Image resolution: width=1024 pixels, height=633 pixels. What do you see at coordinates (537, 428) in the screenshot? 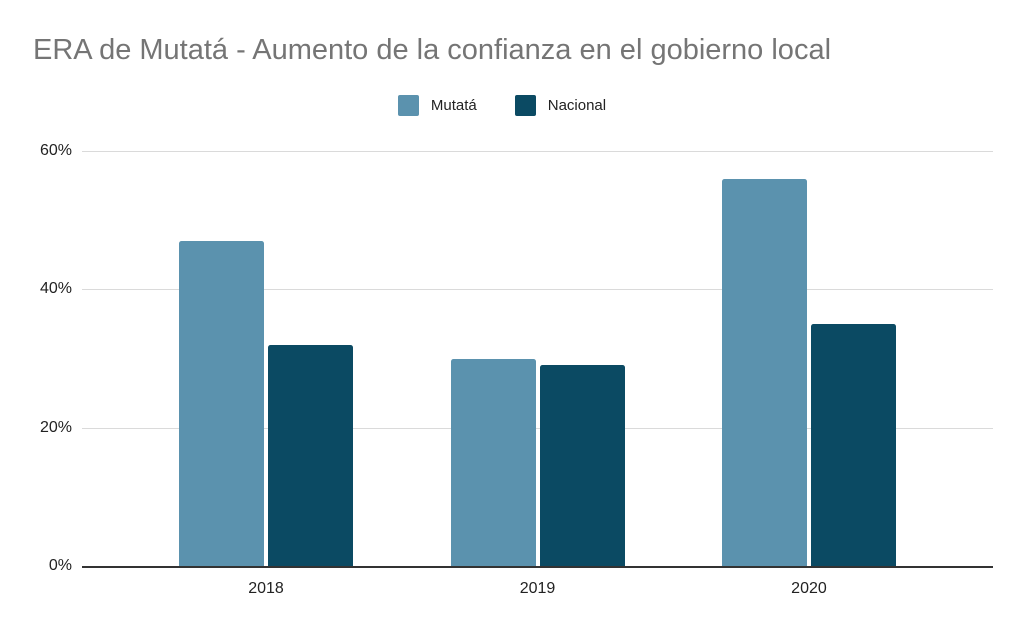
I see `gridline-20pct` at bounding box center [537, 428].